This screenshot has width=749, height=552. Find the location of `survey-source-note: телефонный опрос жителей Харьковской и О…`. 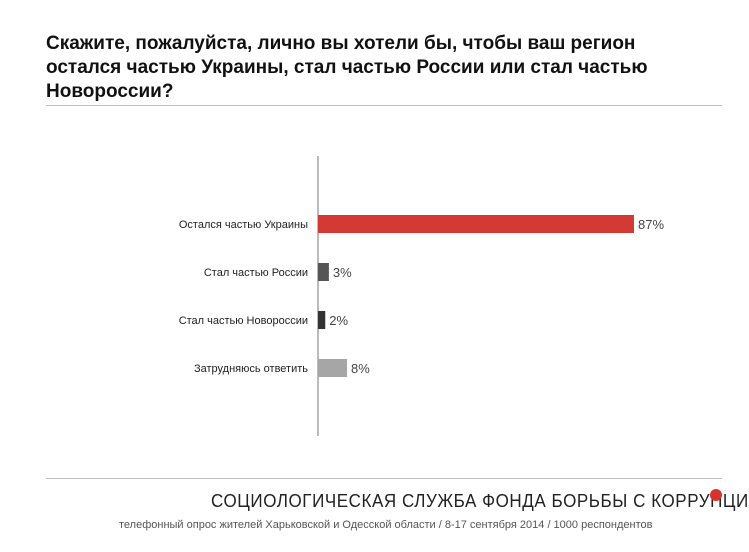

survey-source-note: телефонный опрос жителей Харьковской и О… is located at coordinates (386, 525).